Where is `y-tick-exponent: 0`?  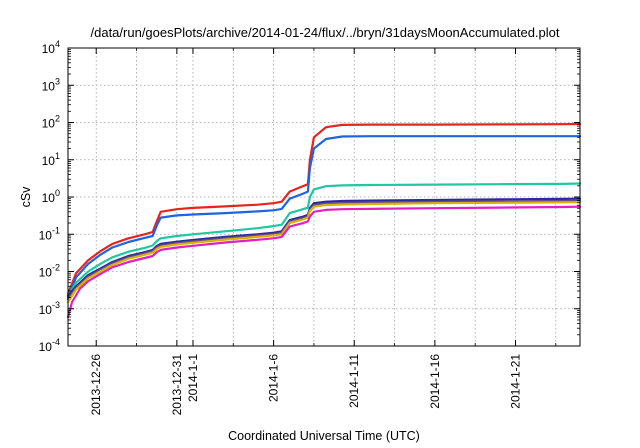
y-tick-exponent: 0 is located at coordinates (57, 193).